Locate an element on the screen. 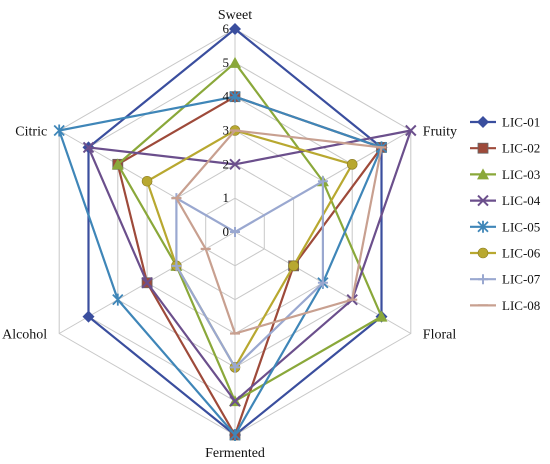 This screenshot has width=550, height=464. axis-label-citric: Citric is located at coordinates (31, 132).